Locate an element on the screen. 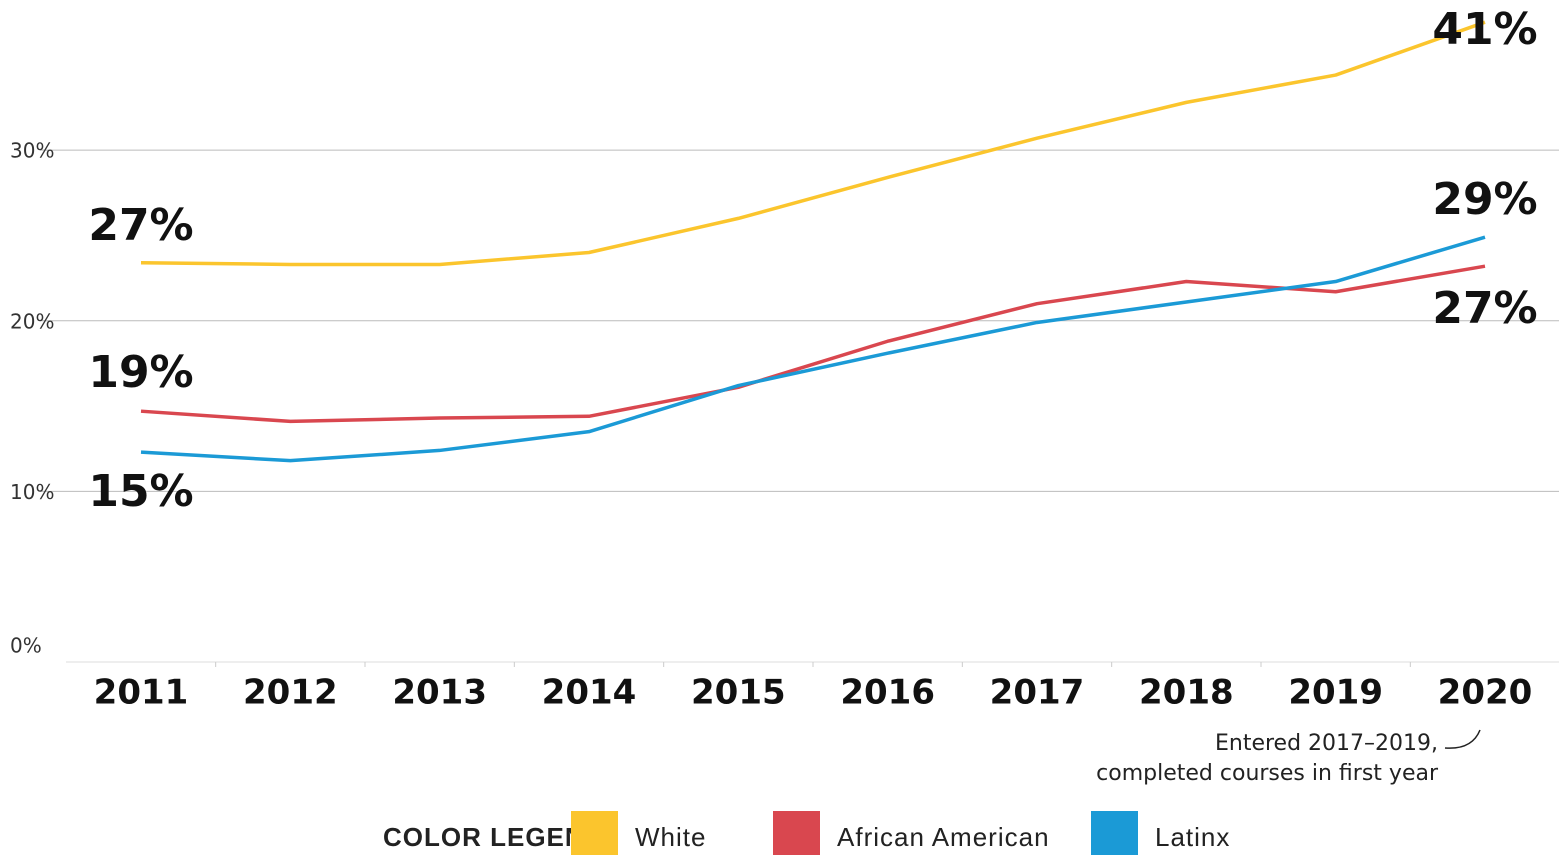 This screenshot has width=1559, height=855. annotation: 15% is located at coordinates (140, 491).